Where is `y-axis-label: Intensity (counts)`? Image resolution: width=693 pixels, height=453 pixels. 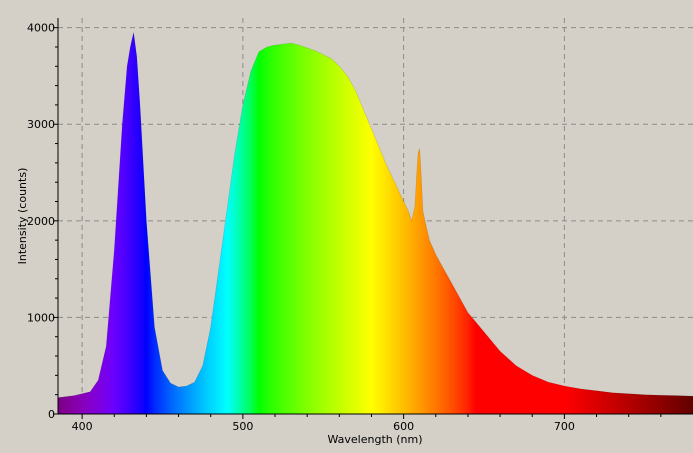 y-axis-label: Intensity (counts) is located at coordinates (22, 216).